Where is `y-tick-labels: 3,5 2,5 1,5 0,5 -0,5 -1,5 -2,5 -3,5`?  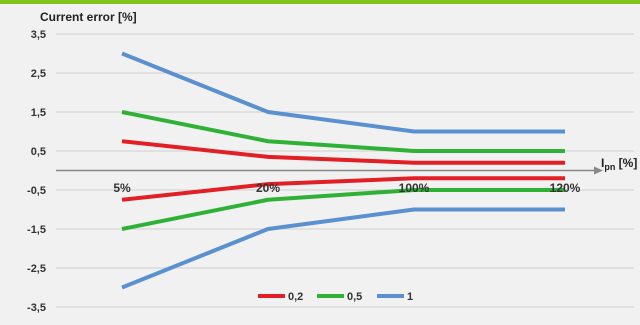
y-tick-labels: 3,5 2,5 1,5 0,5 -0,5 -1,5 -2,5 -3,5 is located at coordinates (36, 171).